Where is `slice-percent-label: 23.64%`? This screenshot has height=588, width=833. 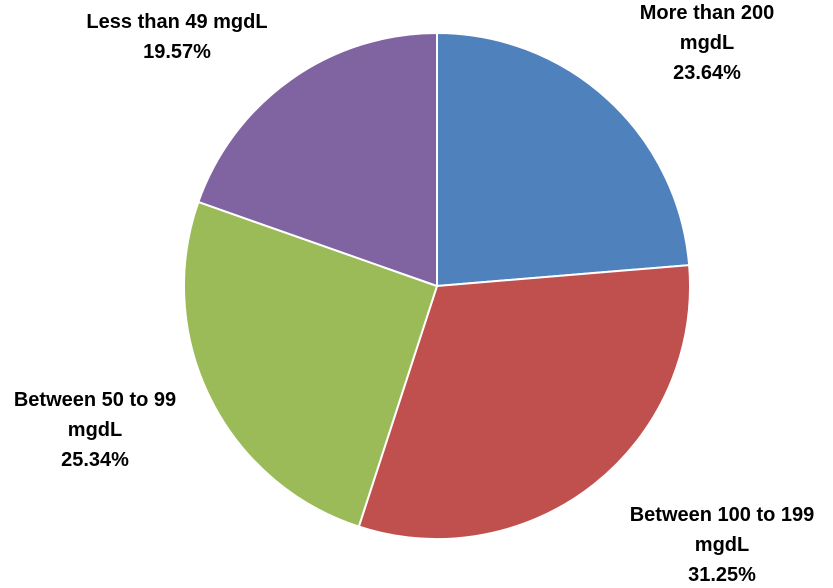
slice-percent-label: 23.64% is located at coordinates (707, 73).